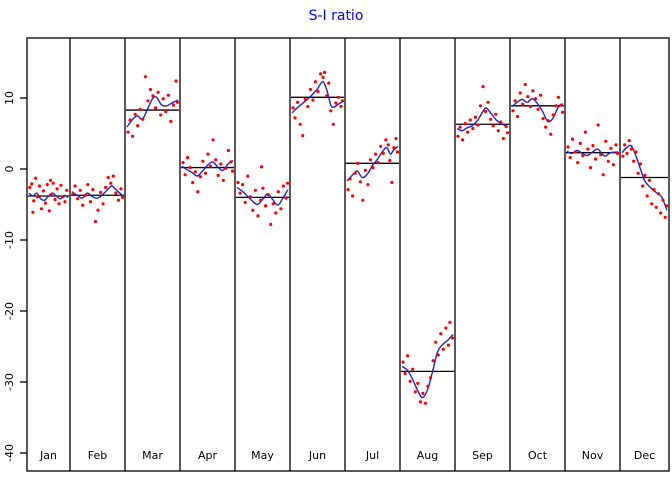 Image resolution: width=672 pixels, height=480 pixels. Describe the element at coordinates (48, 455) in the screenshot. I see `month-label: Jan` at that location.